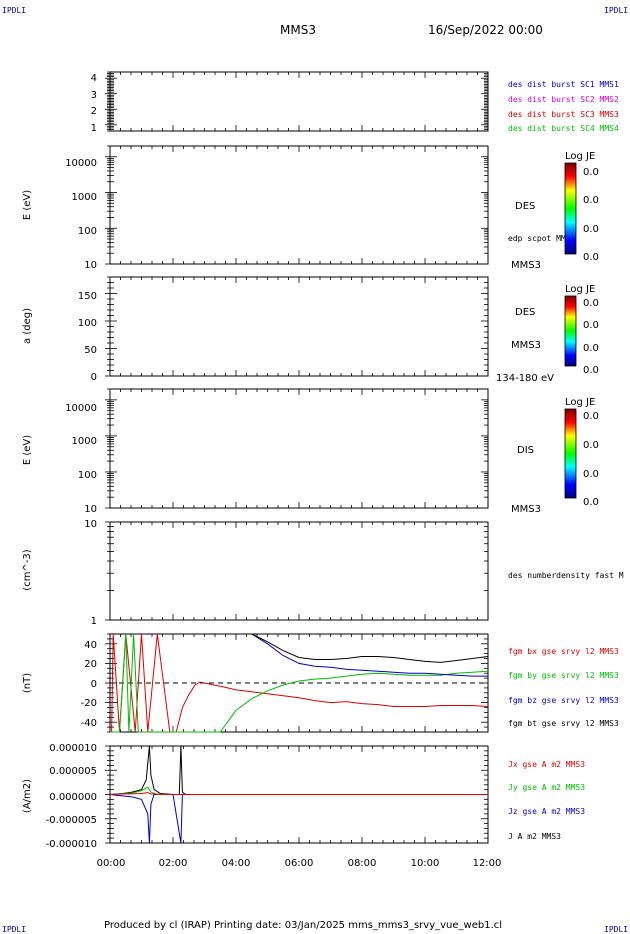 The height and width of the screenshot is (934, 630). I want to click on p5-label: des numberdensity fast M, so click(566, 575).